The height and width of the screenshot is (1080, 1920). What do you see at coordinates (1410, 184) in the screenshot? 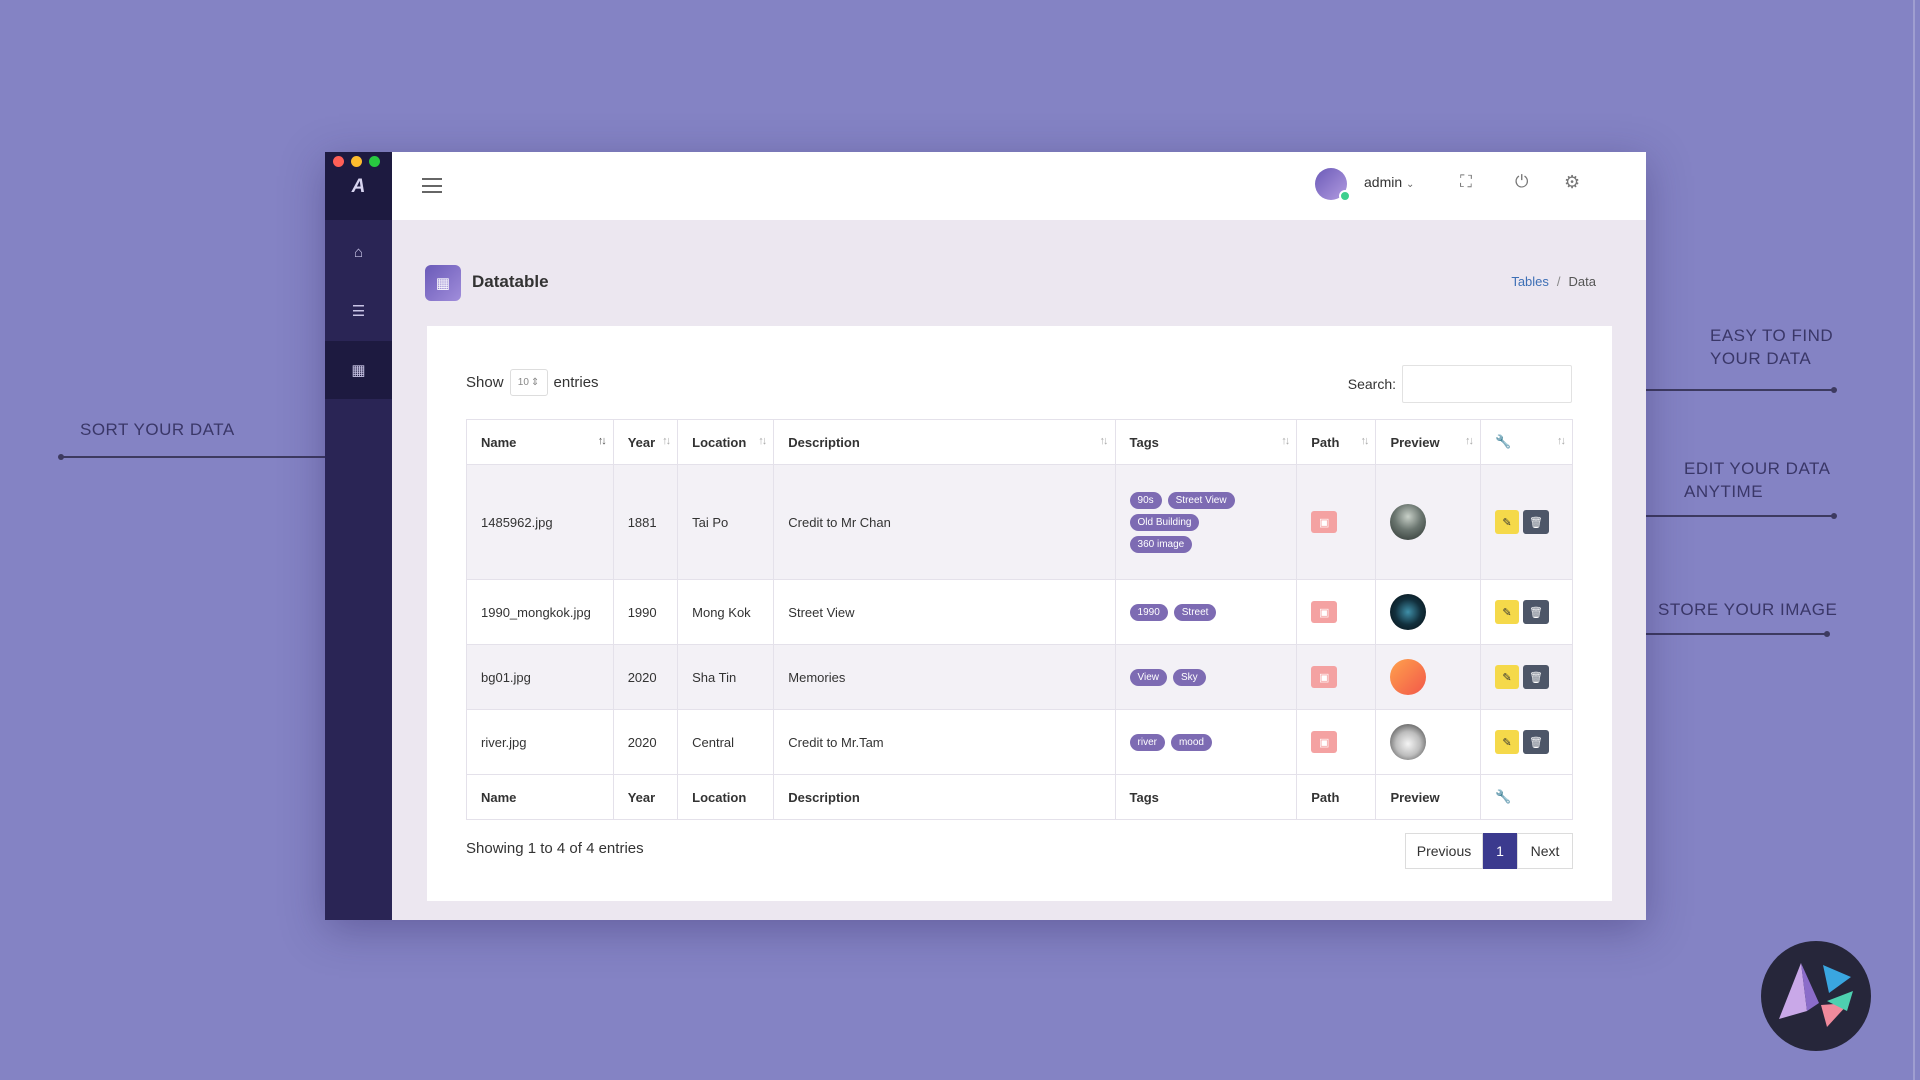
I see `chevron-down-icon: ⌄` at bounding box center [1410, 184].